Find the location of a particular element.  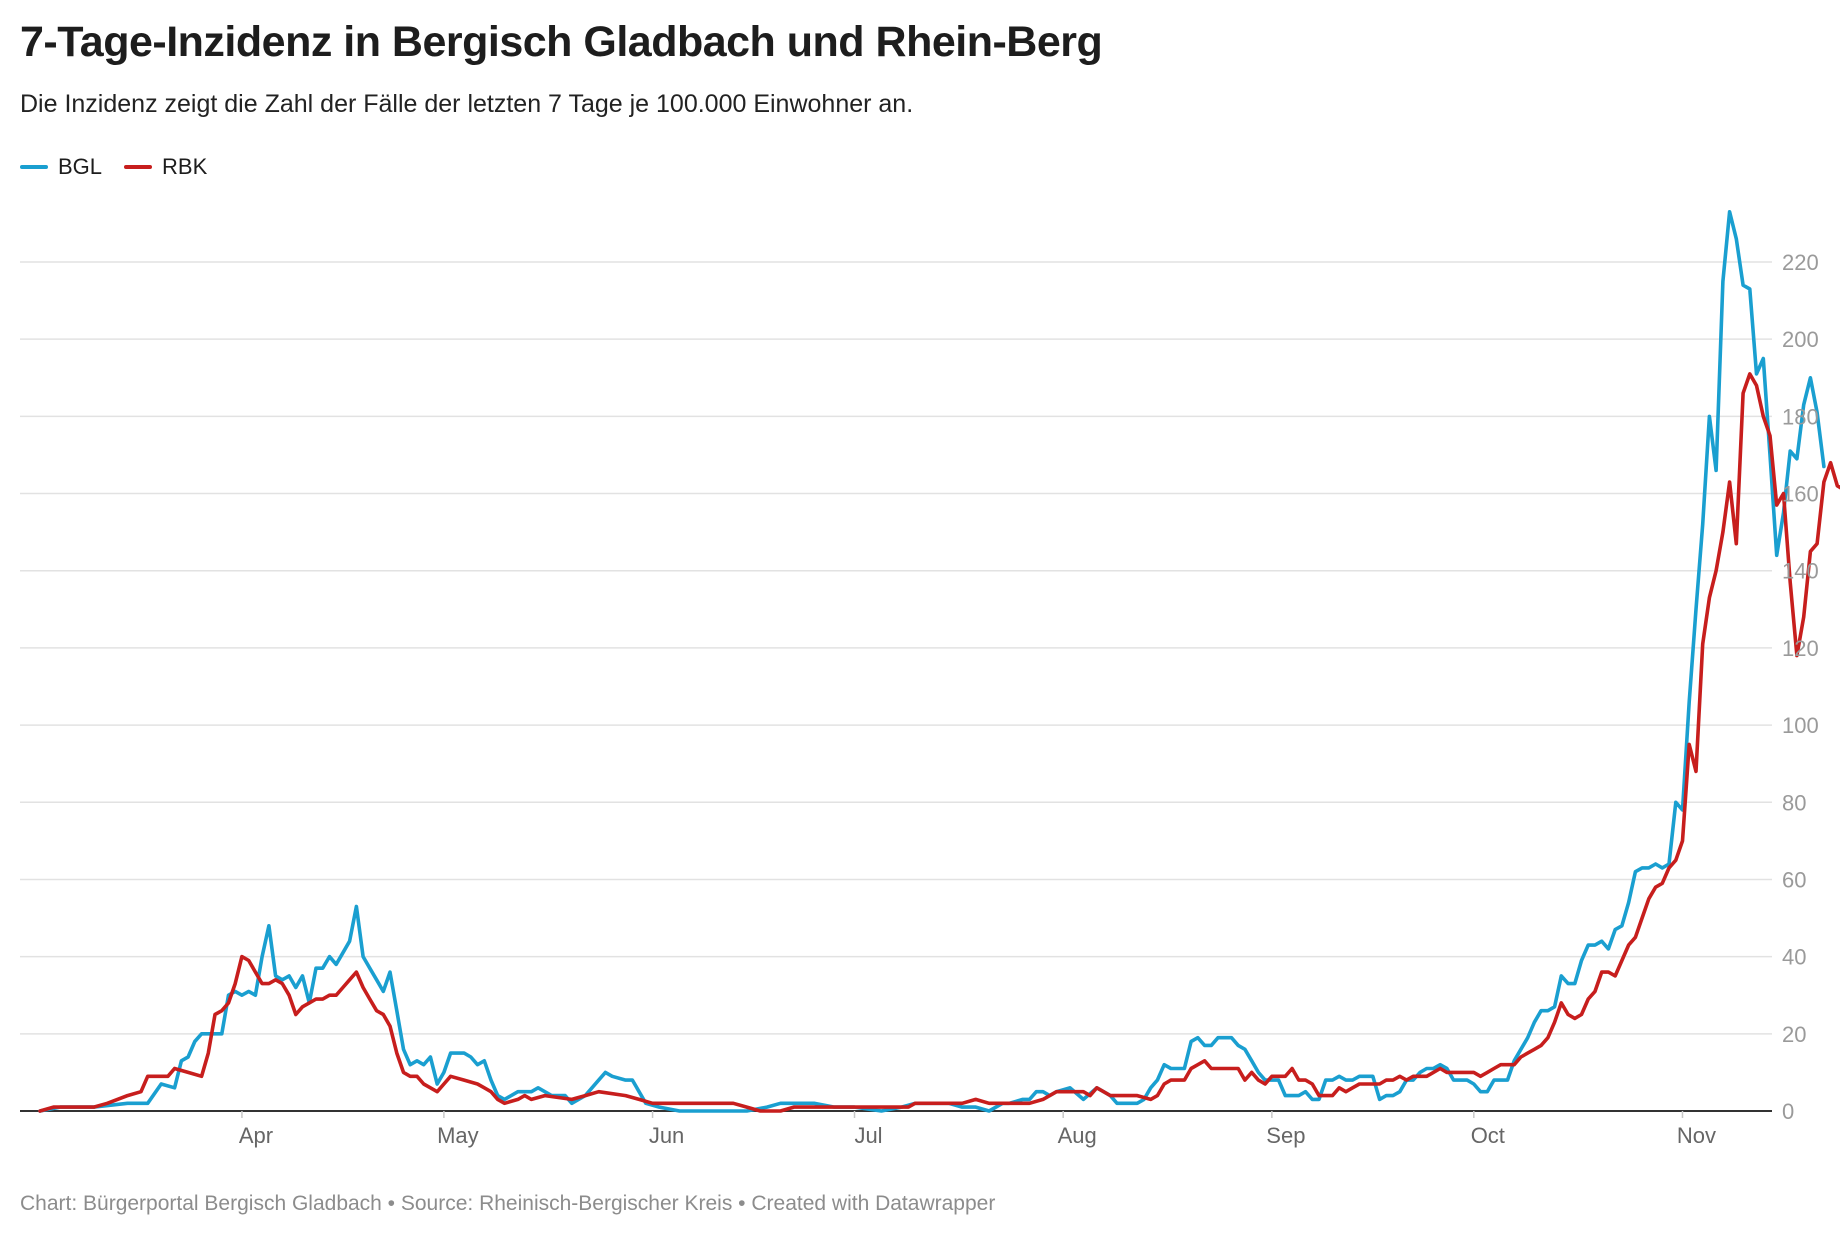

legend-item-bgl: BGL is located at coordinates (61, 167).